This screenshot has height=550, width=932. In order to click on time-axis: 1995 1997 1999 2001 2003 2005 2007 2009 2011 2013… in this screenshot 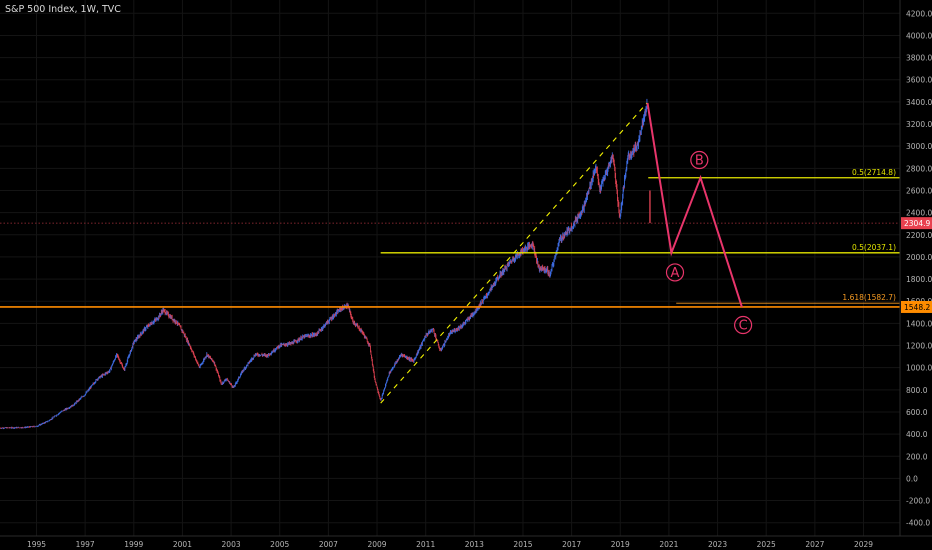, I will do `click(450, 544)`.